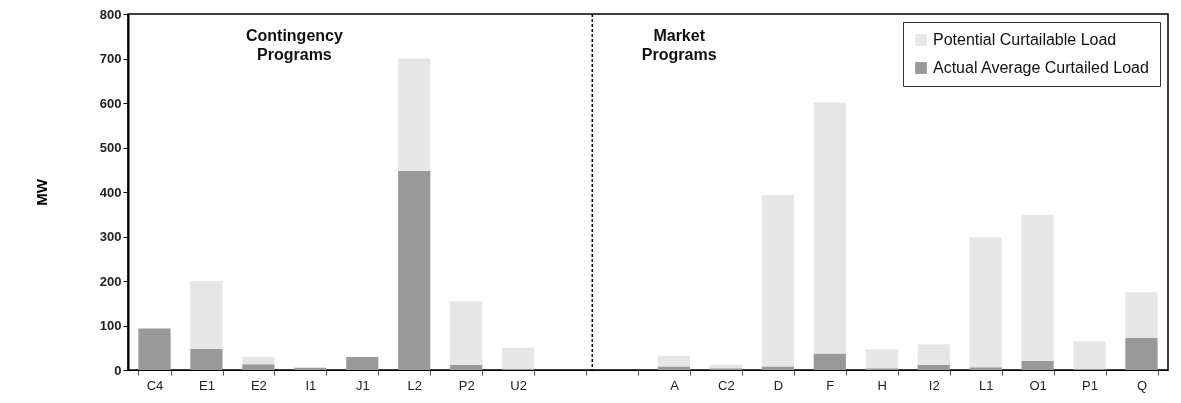 This screenshot has width=1181, height=403. I want to click on annotation: Contingency Programs, so click(294, 45).